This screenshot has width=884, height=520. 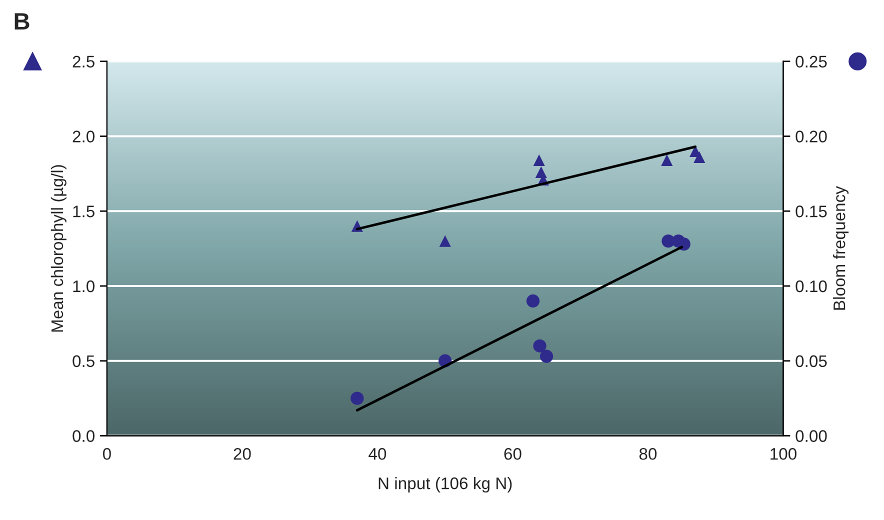 I want to click on x-tick-label: 20, so click(x=242, y=454).